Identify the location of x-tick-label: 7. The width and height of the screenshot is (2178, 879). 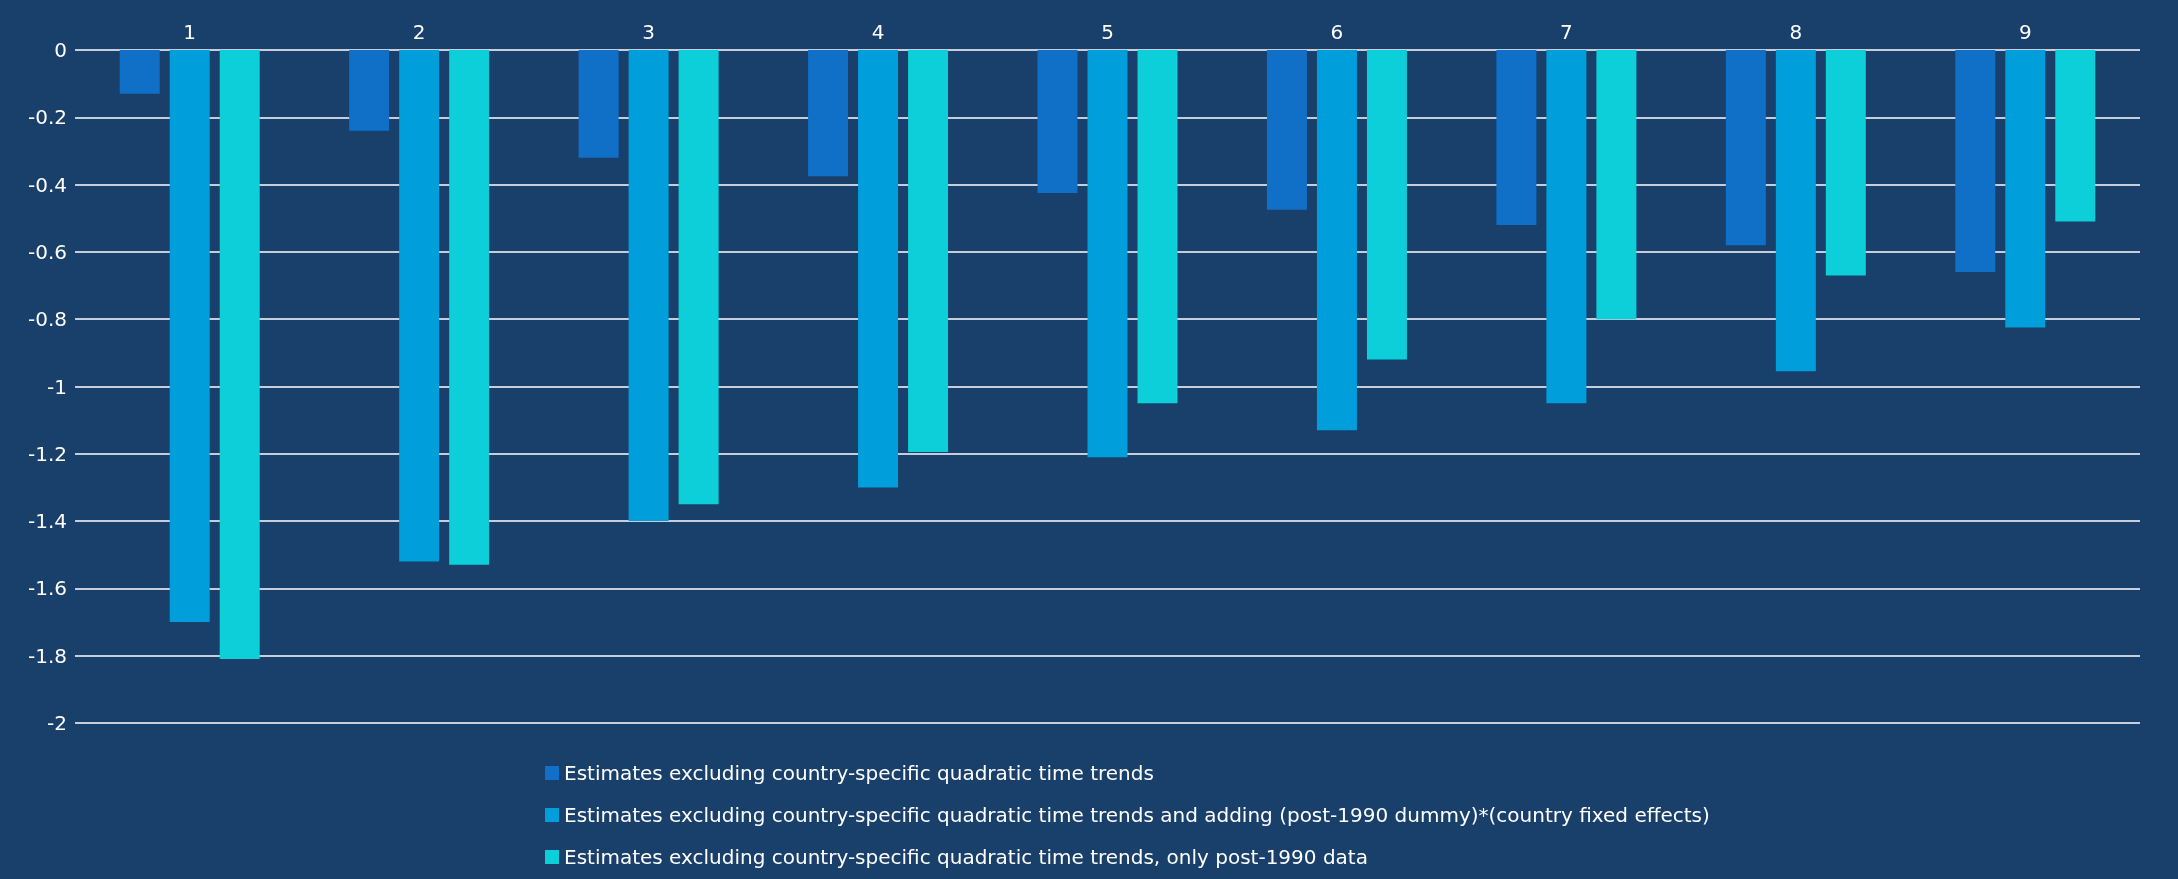
(1566, 32).